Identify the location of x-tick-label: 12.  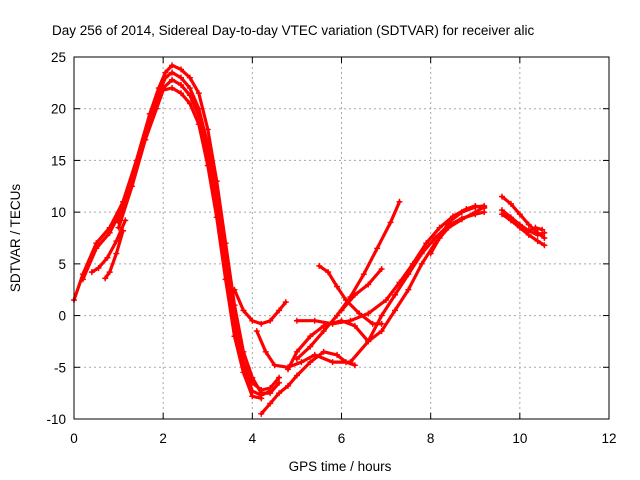
(608, 438).